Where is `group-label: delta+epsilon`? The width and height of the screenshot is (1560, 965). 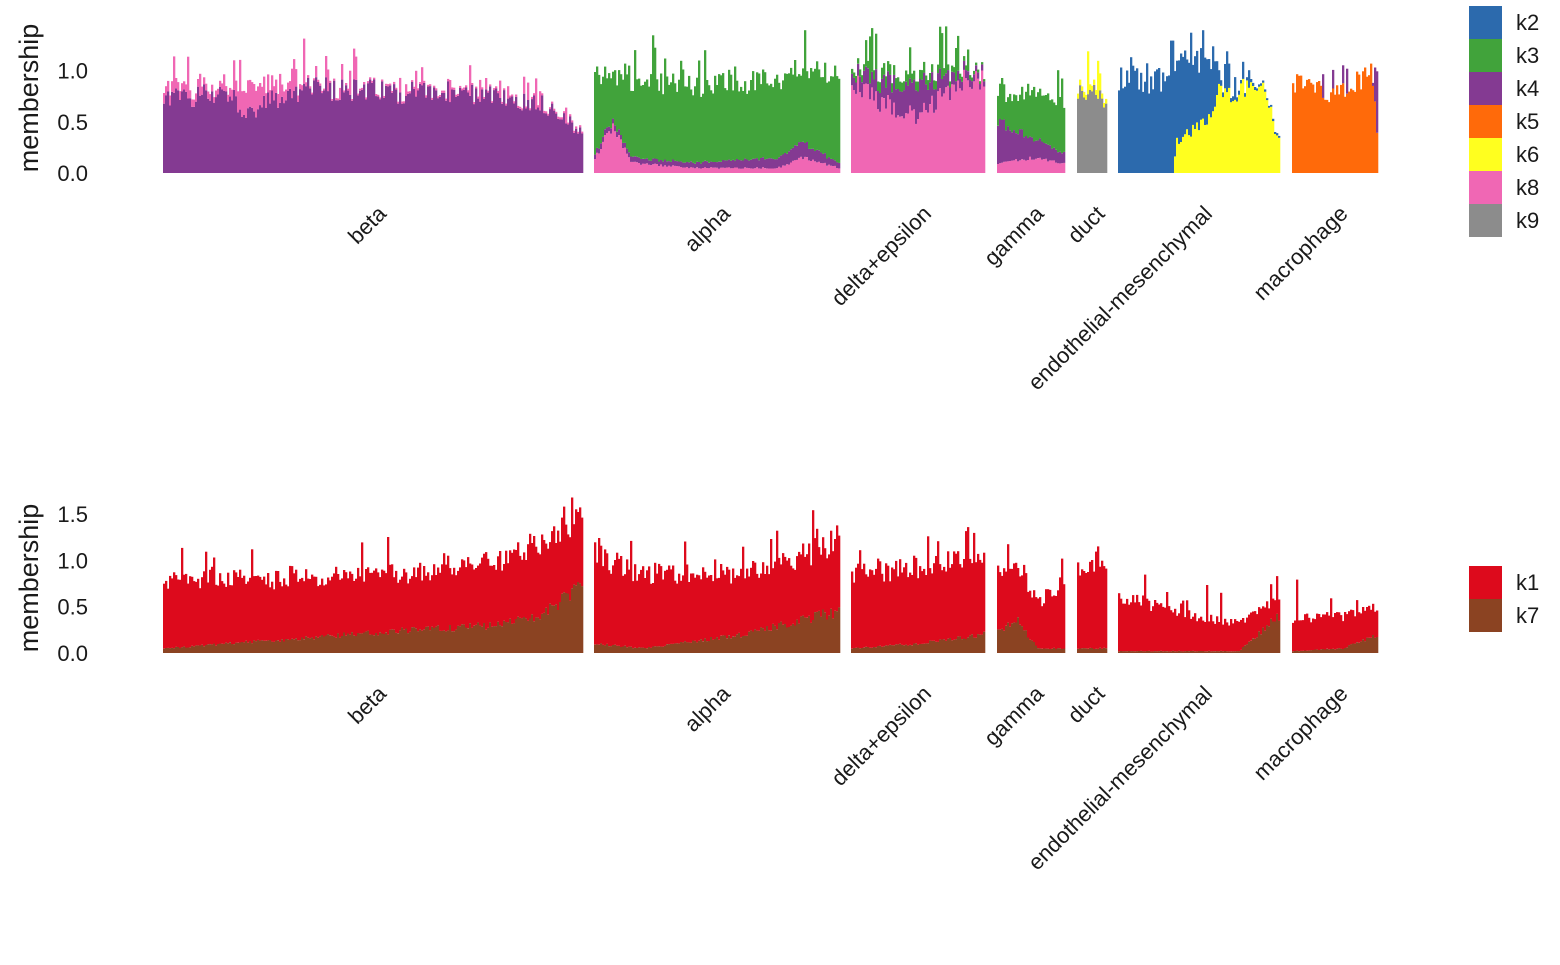 group-label: delta+epsilon is located at coordinates (881, 256).